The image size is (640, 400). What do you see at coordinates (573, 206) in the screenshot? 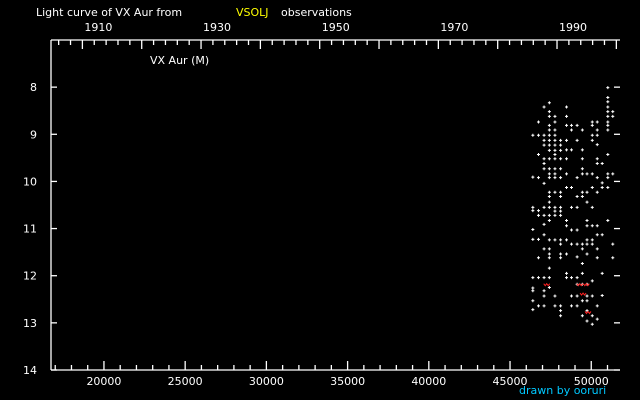
I see `data-points` at bounding box center [573, 206].